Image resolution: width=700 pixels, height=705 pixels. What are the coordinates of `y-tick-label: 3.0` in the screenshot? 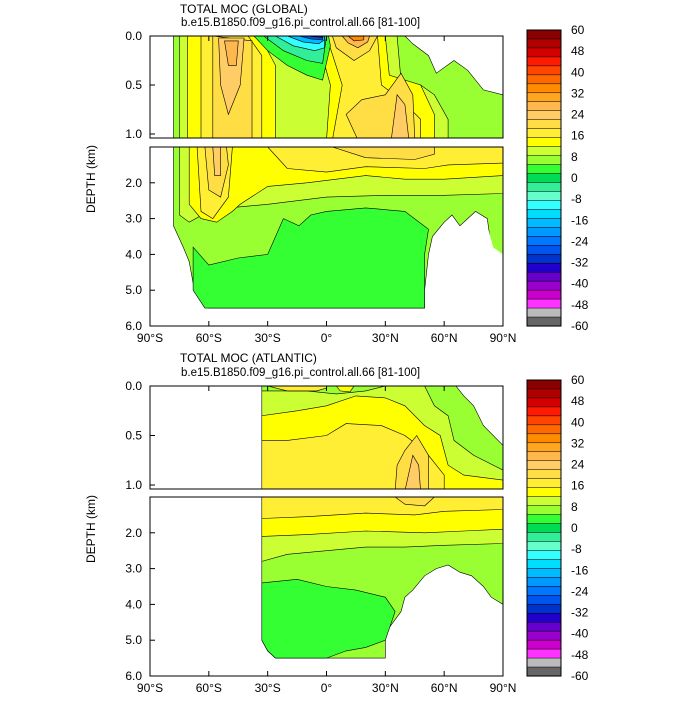 It's located at (133, 219).